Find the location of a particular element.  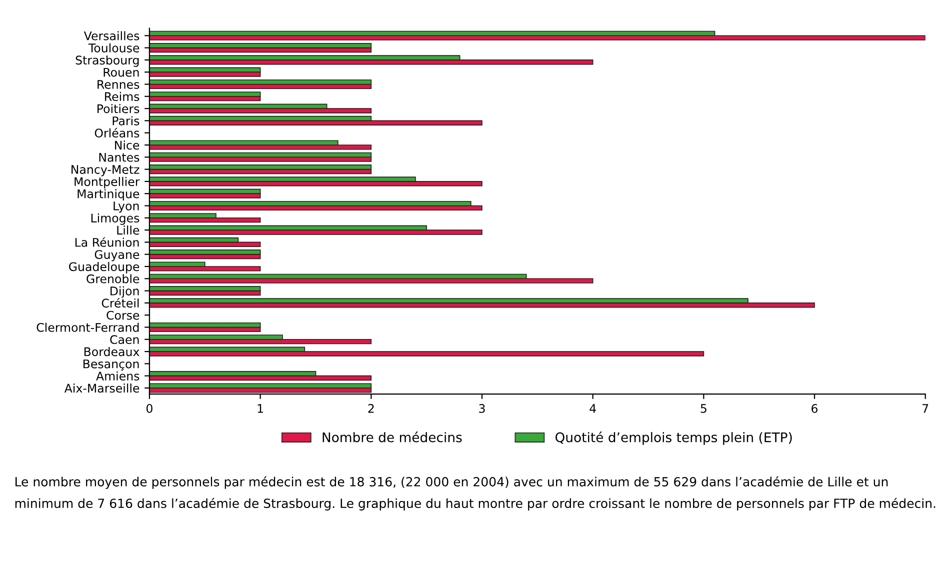

y-tick-label: Bordeaux is located at coordinates (112, 351).